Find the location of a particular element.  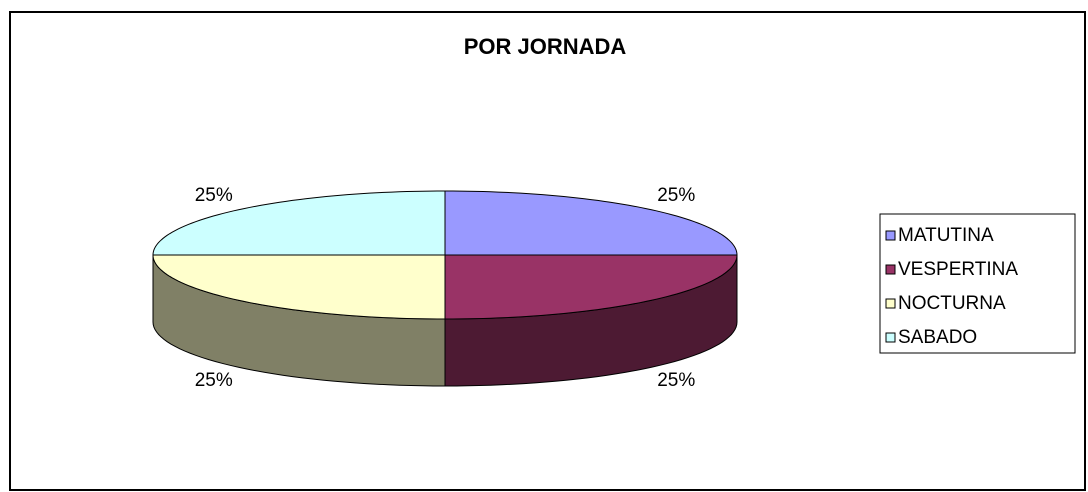

legend-label: VESPERTINA is located at coordinates (958, 269).